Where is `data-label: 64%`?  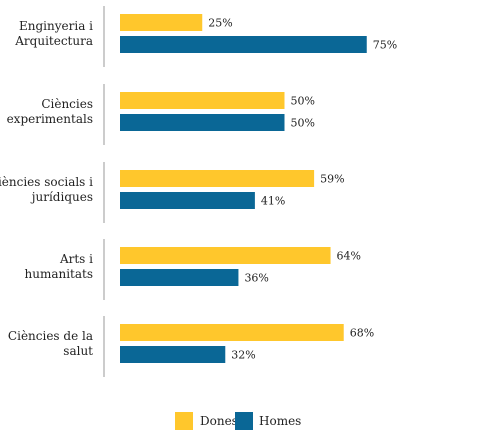
data-label: 64% is located at coordinates (349, 256).